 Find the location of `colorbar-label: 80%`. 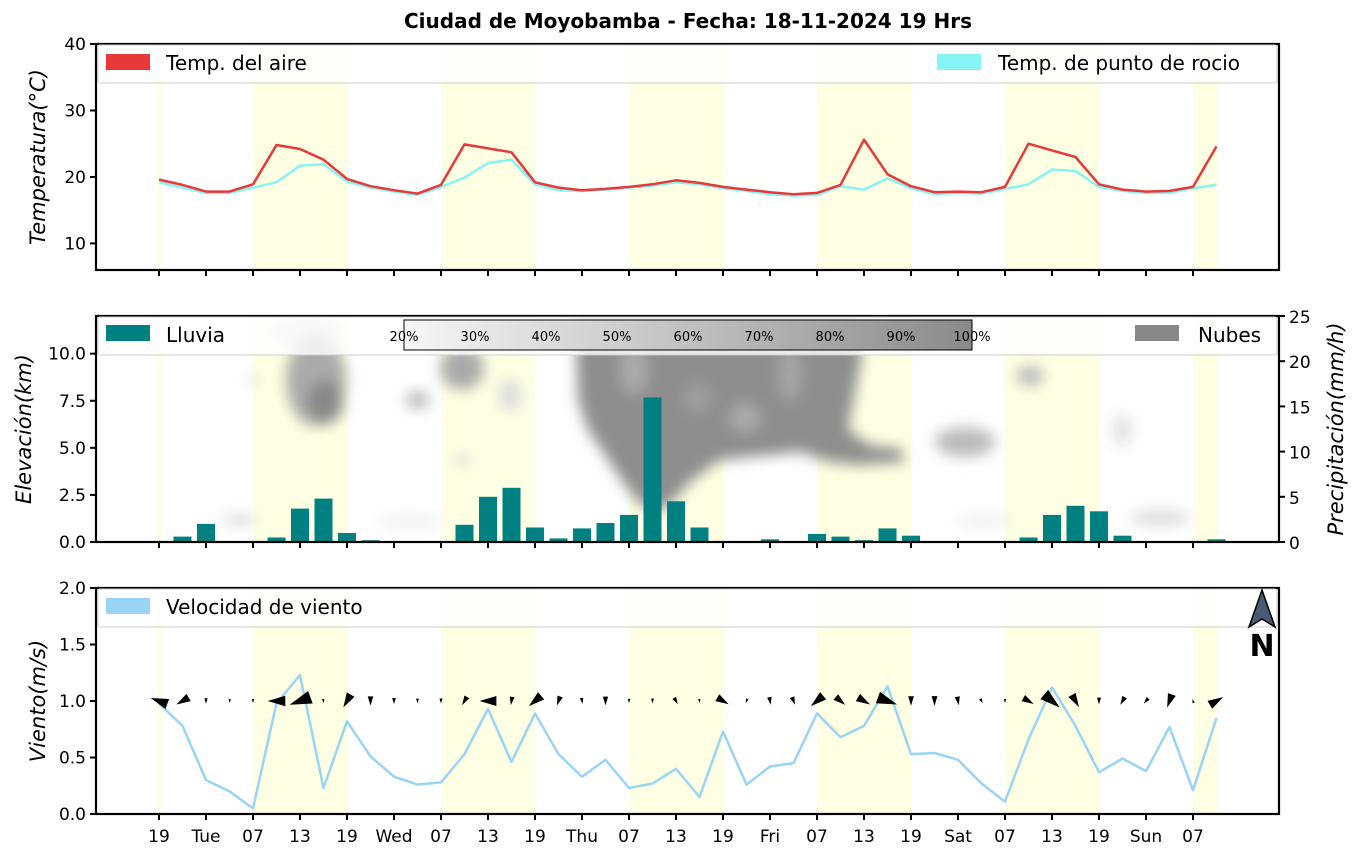

colorbar-label: 80% is located at coordinates (830, 337).